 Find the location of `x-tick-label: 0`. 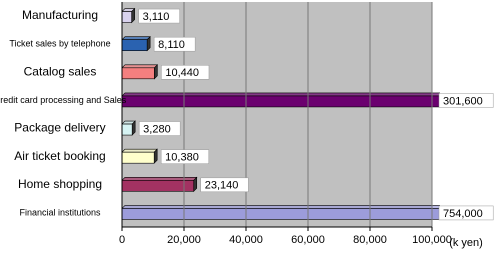

x-tick-label: 0 is located at coordinates (122, 240).